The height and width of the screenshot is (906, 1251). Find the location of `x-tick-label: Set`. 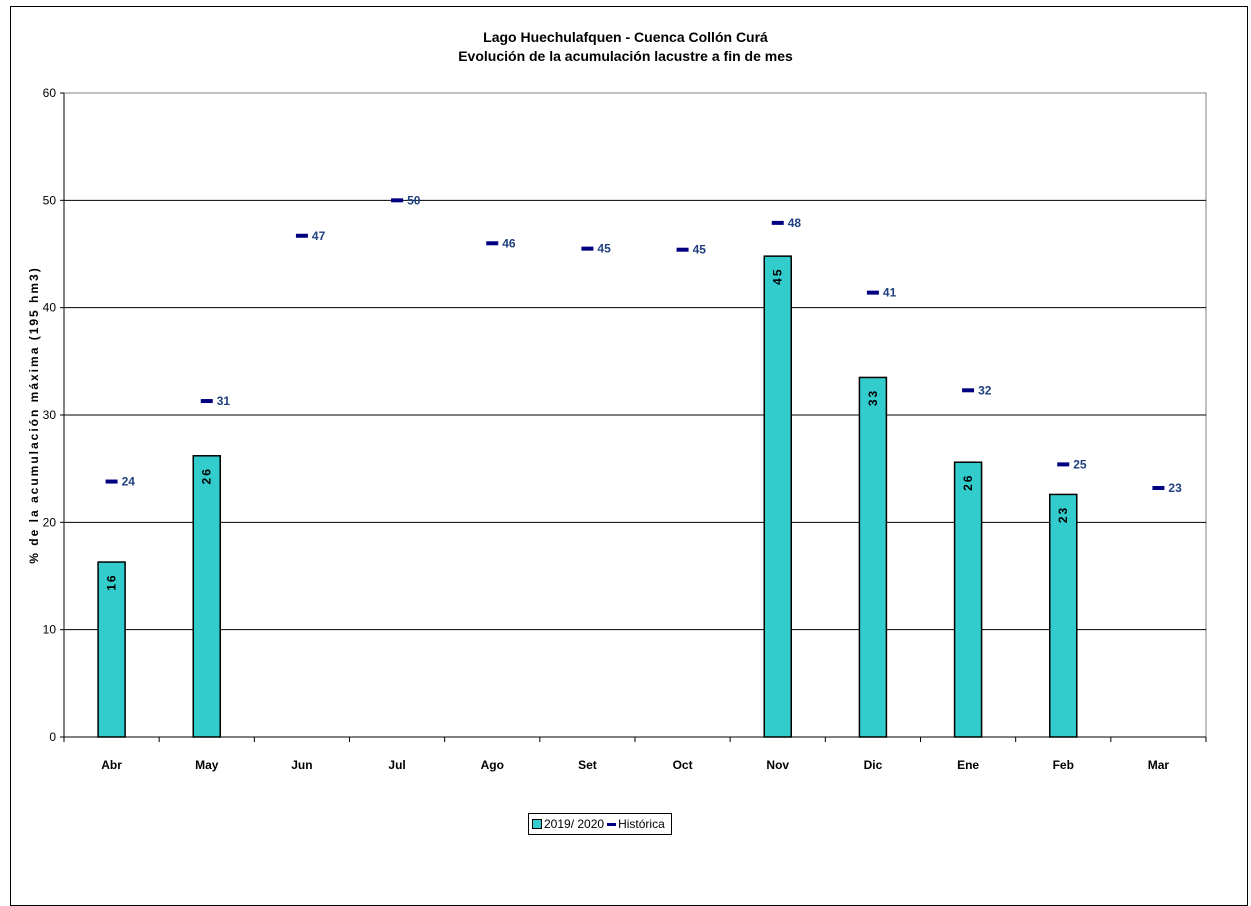

x-tick-label: Set is located at coordinates (587, 765).